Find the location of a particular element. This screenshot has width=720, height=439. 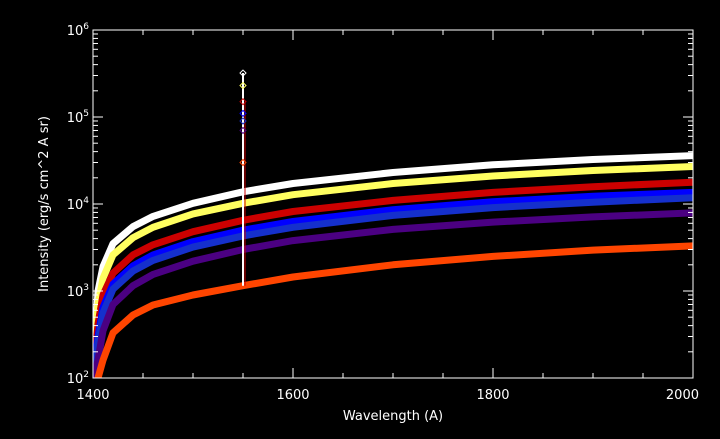

x-tick-label: 1400 is located at coordinates (92, 395).